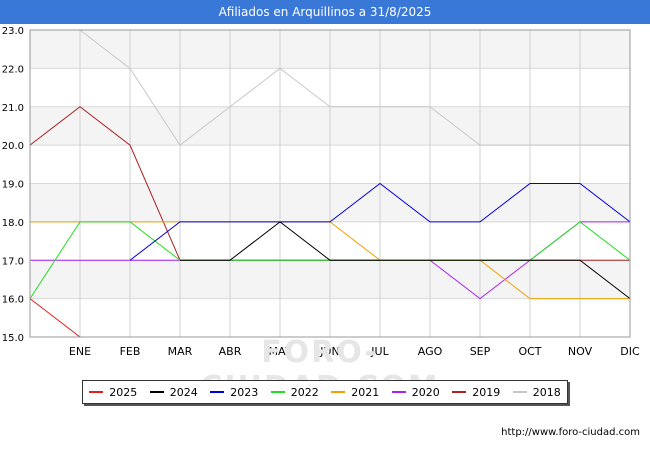 Image resolution: width=650 pixels, height=450 pixels. I want to click on chart-legend: 2025 2024 2023 2022 2021 2020 2019 2018, so click(325, 392).